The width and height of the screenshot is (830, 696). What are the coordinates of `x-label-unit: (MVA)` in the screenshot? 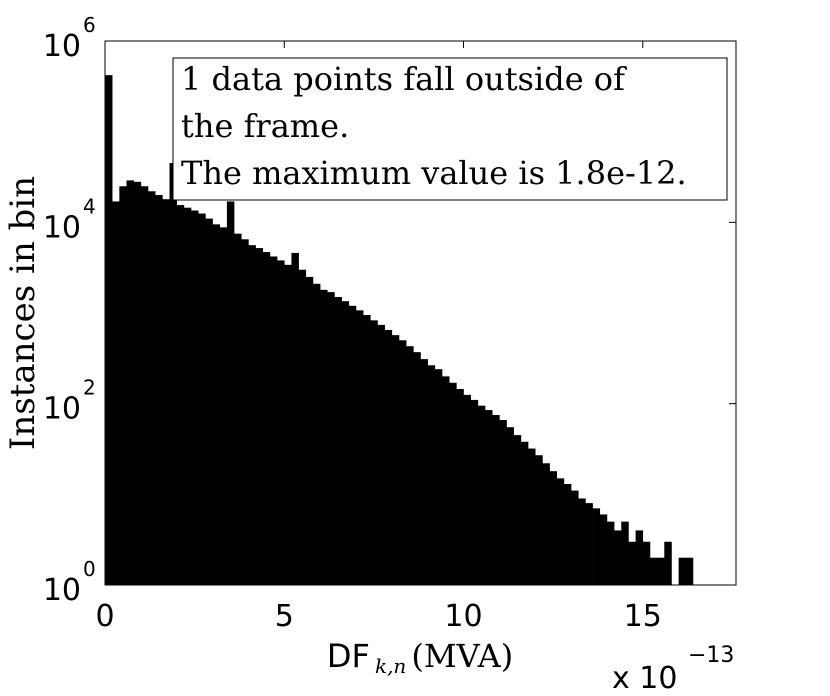 It's located at (462, 656).